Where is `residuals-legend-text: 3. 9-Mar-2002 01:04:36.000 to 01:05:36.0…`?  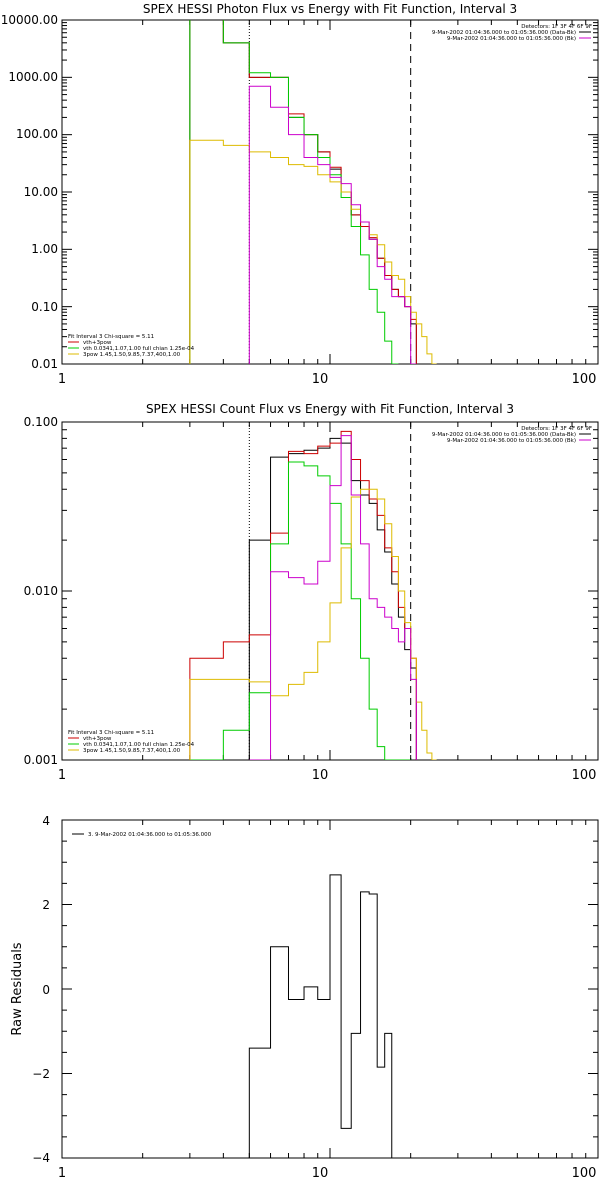
residuals-legend-text: 3. 9-Mar-2002 01:04:36.000 to 01:05:36.0… is located at coordinates (150, 835).